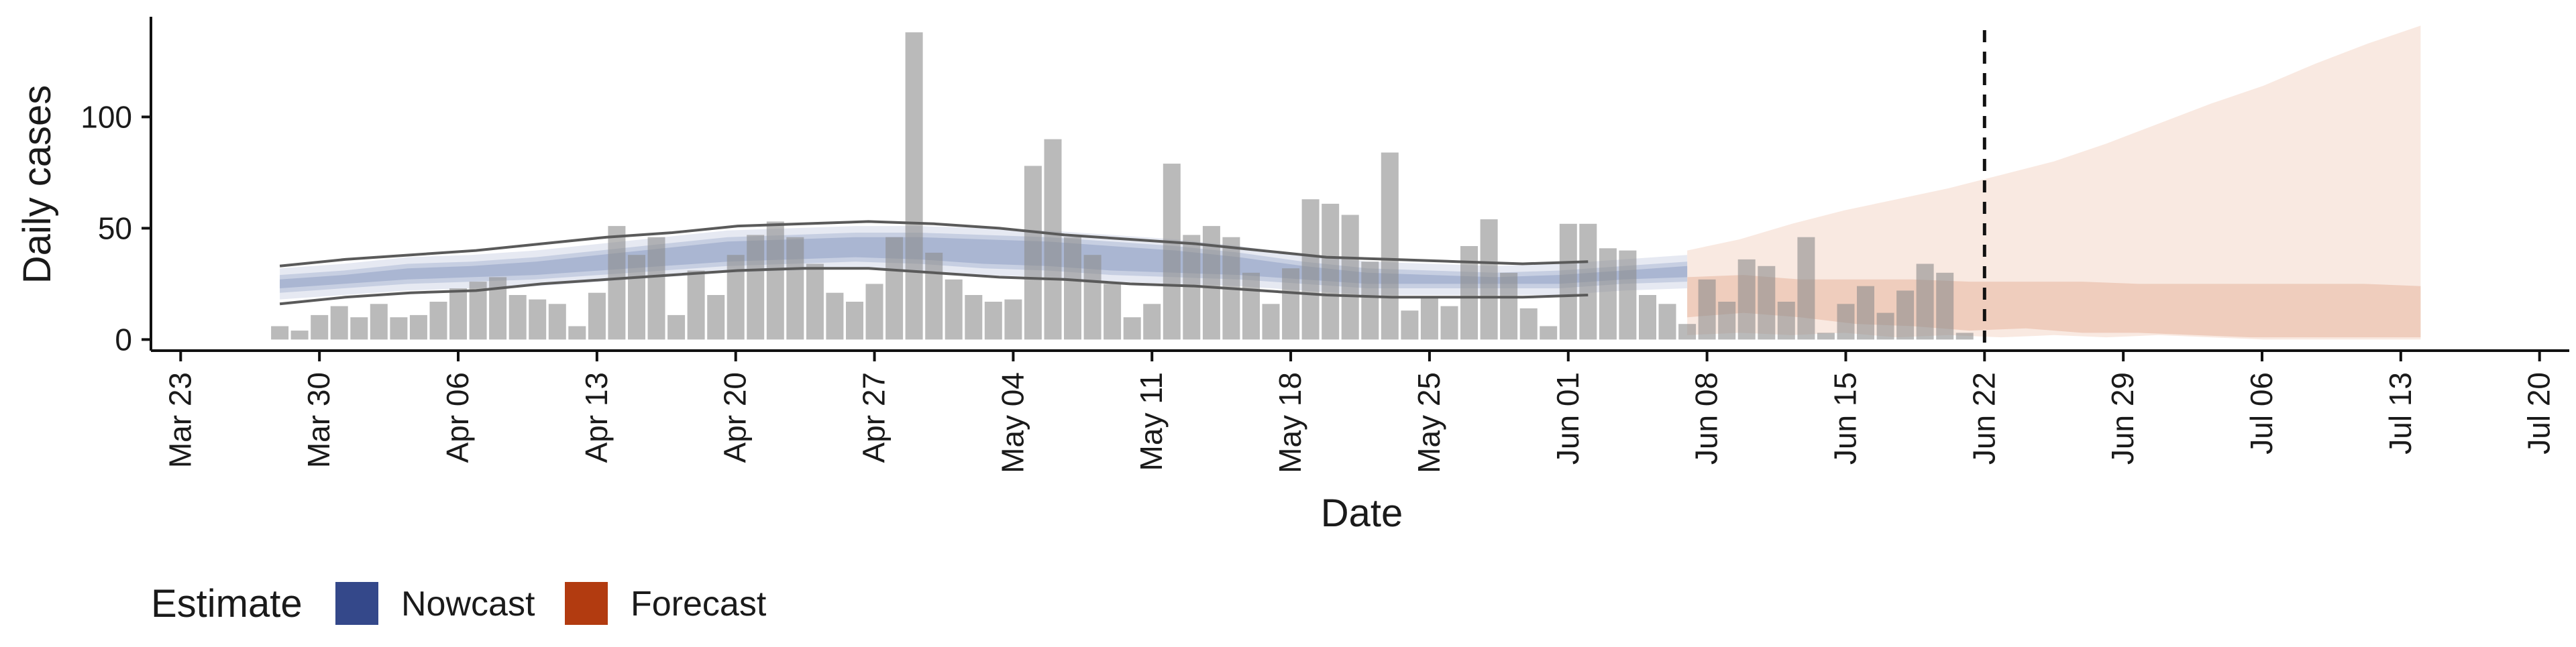 This screenshot has width=2576, height=647. I want to click on x-axis-label: Date, so click(1362, 513).